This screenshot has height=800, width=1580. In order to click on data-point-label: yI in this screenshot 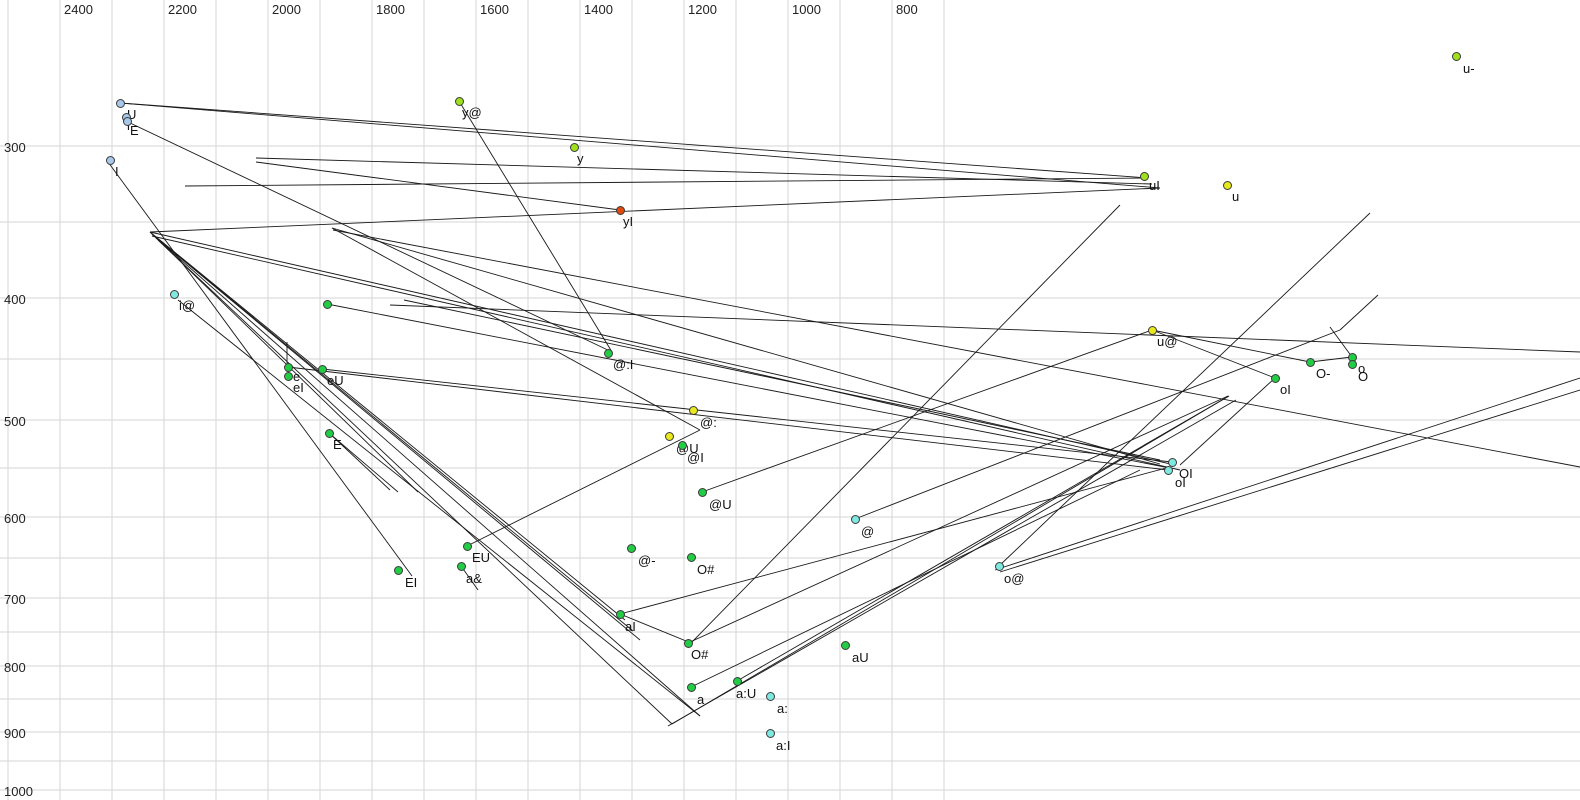, I will do `click(628, 221)`.